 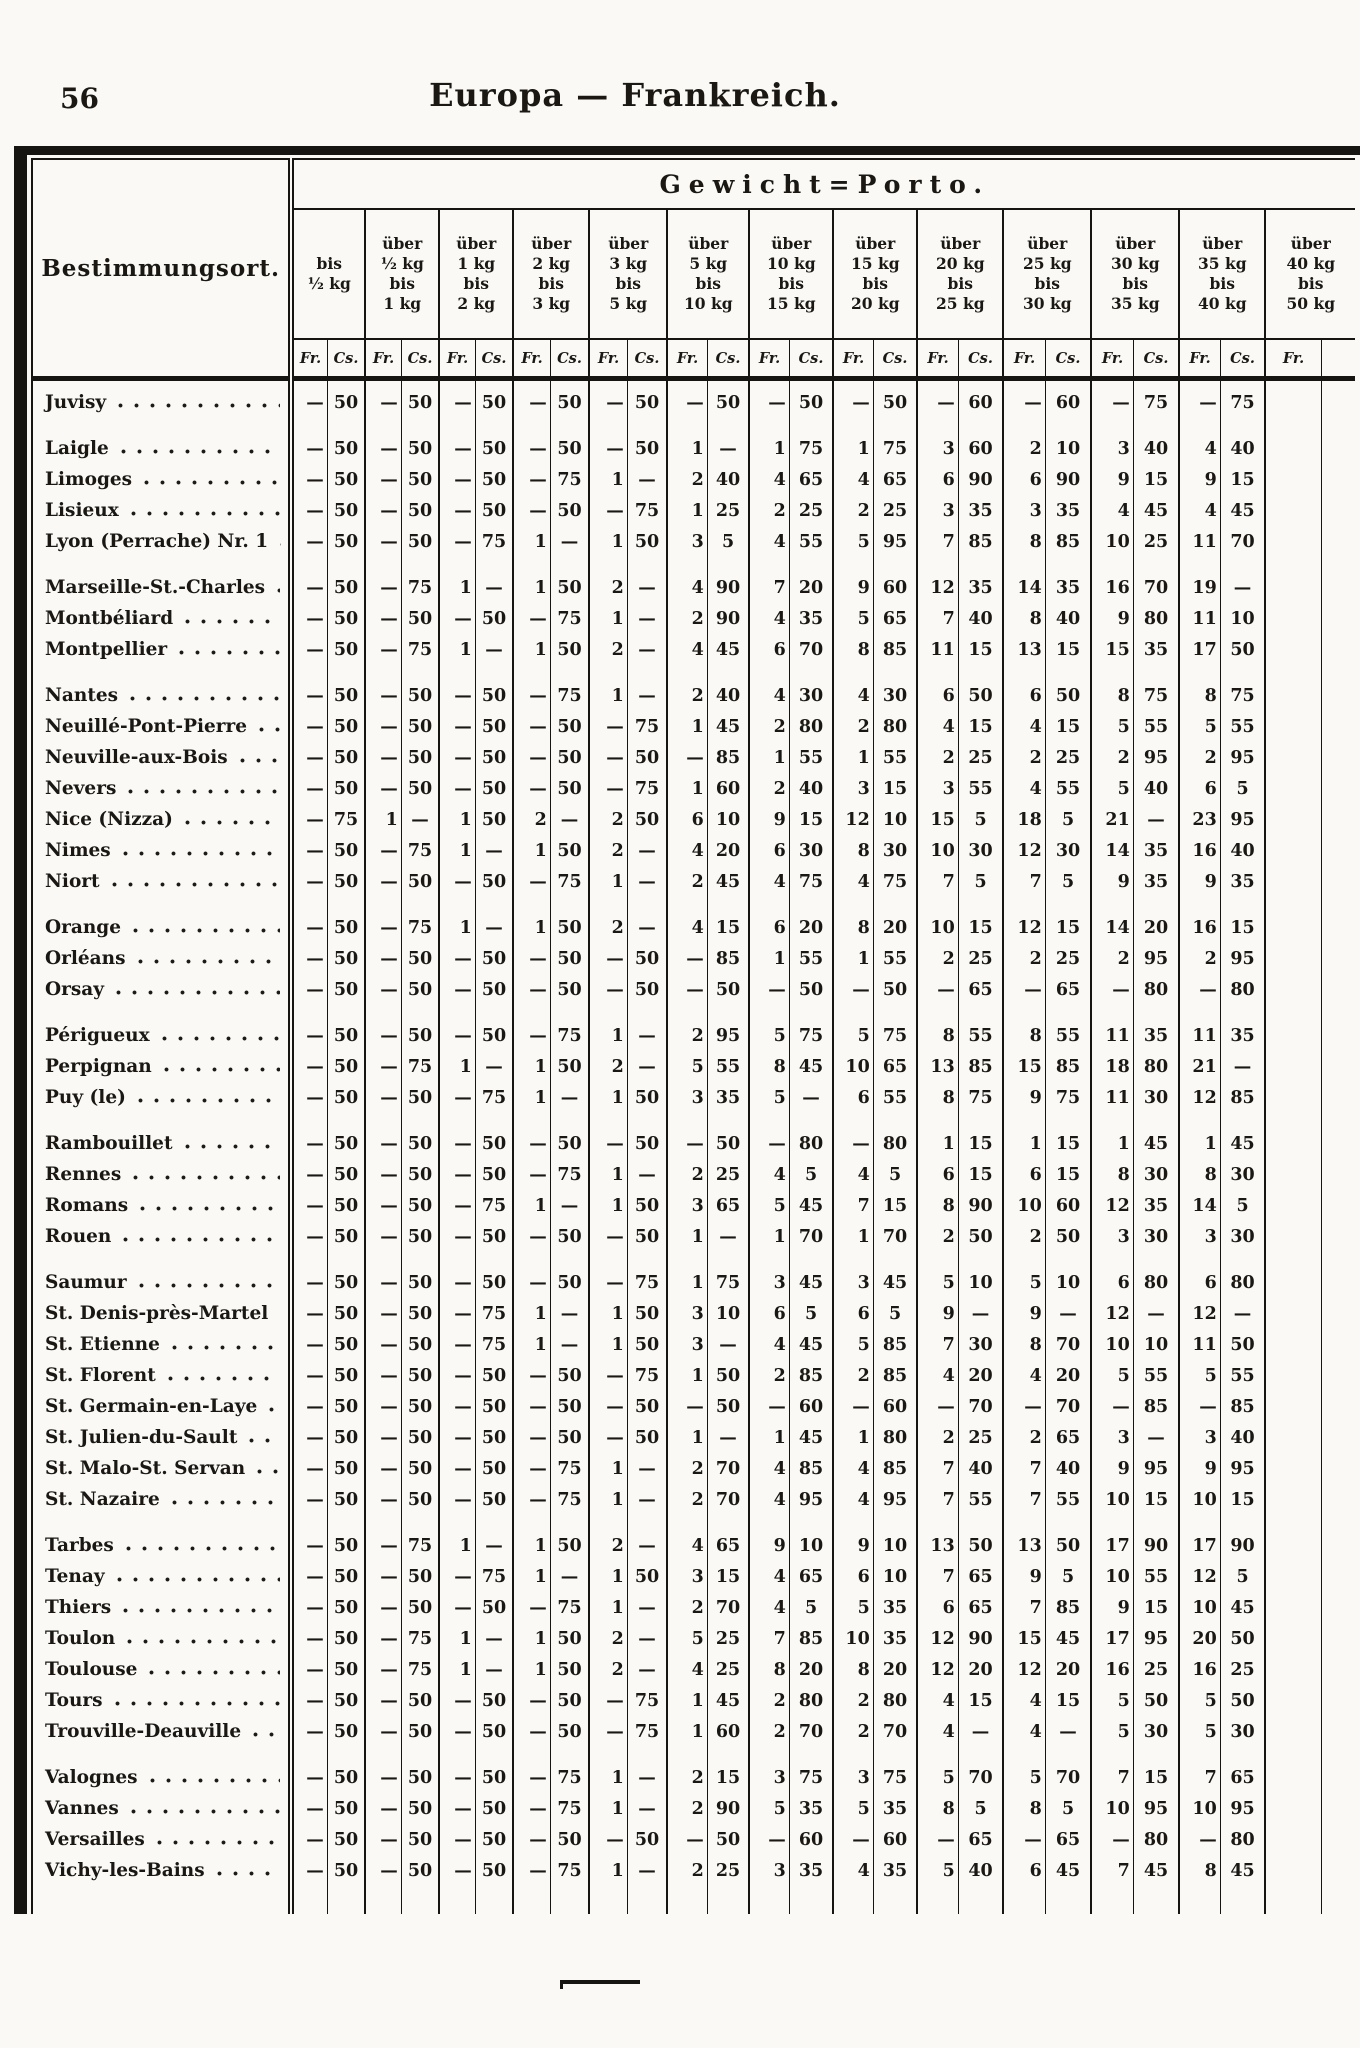 What do you see at coordinates (1199, 1808) in the screenshot?
I see `fare-fr-cell: 10` at bounding box center [1199, 1808].